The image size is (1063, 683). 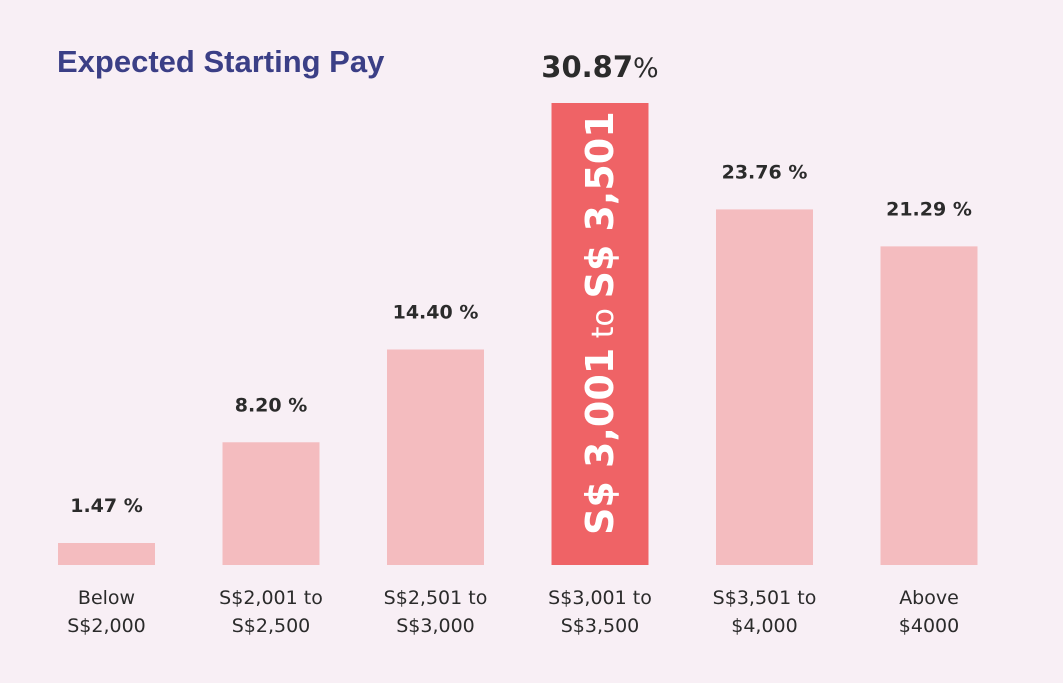 What do you see at coordinates (600, 323) in the screenshot?
I see `highlight-bar-text: S$ 3,001 to S$ 3,501` at bounding box center [600, 323].